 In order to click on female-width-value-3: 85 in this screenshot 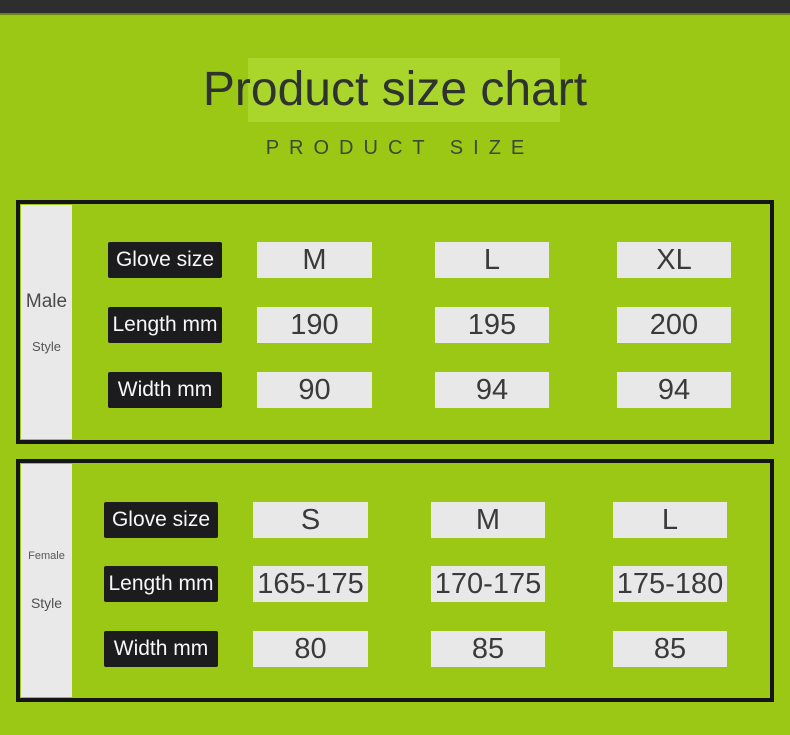, I will do `click(670, 649)`.